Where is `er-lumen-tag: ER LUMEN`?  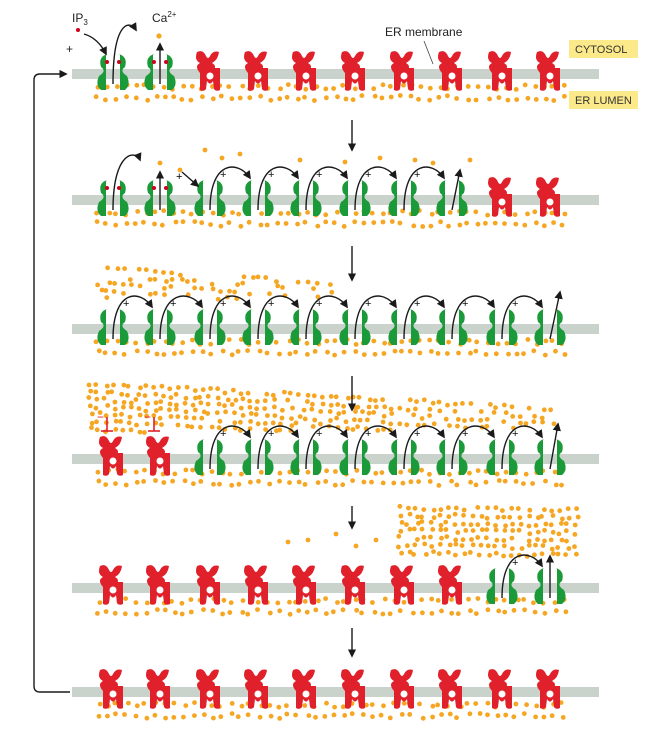
er-lumen-tag: ER LUMEN is located at coordinates (603, 101).